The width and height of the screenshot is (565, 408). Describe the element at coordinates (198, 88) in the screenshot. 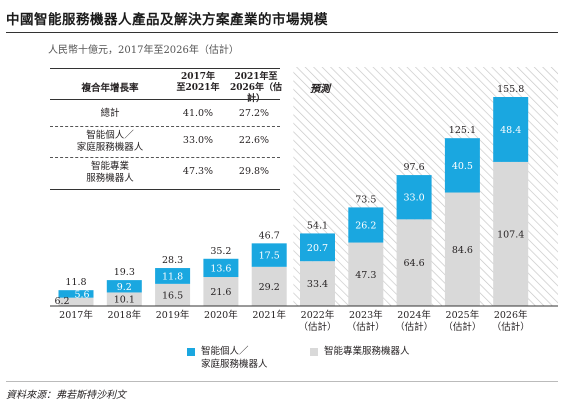

I see `col1-header-line2: 至2021年` at that location.